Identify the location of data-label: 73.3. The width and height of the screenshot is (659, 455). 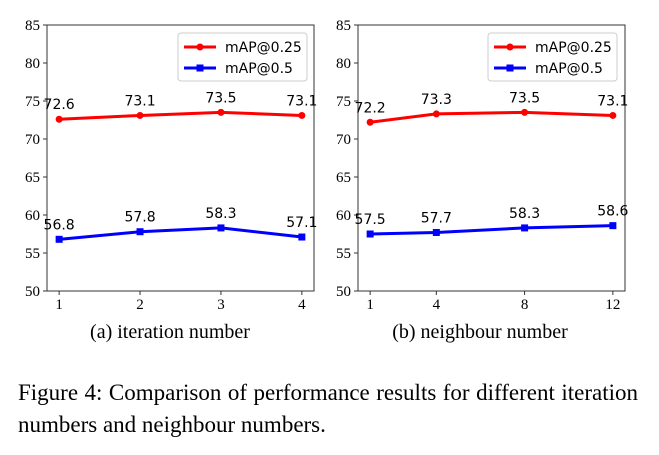
(436, 100).